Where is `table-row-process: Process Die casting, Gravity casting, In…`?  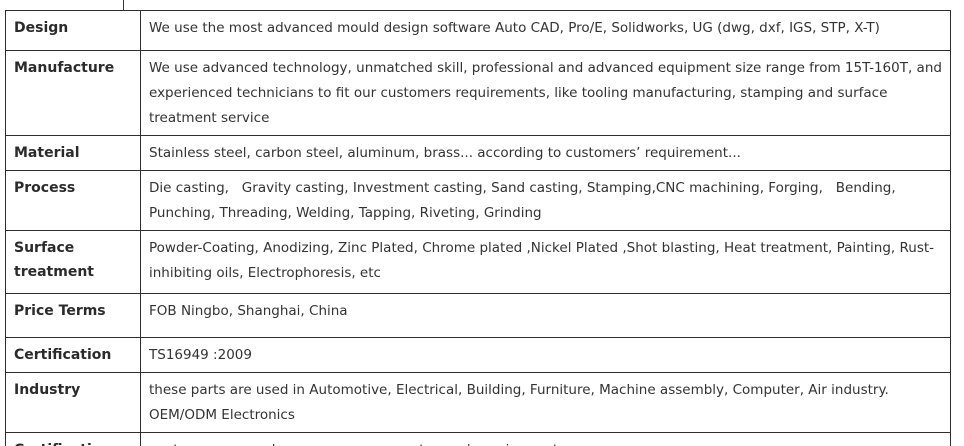
table-row-process: Process Die casting, Gravity casting, In… is located at coordinates (478, 200).